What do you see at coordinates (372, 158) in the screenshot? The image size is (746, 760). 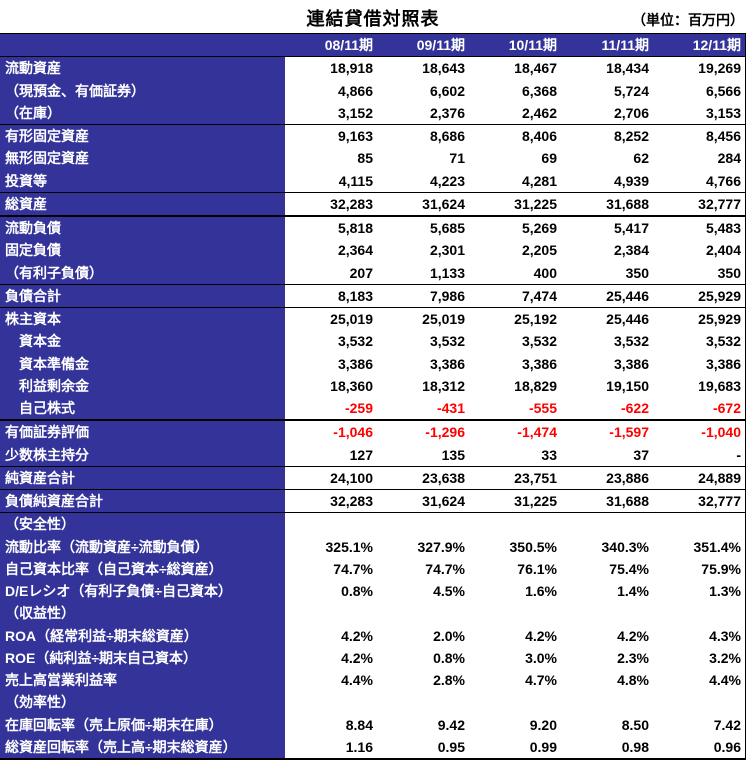 I see `table-row: 無形固定資産 85 71 69 62 284` at bounding box center [372, 158].